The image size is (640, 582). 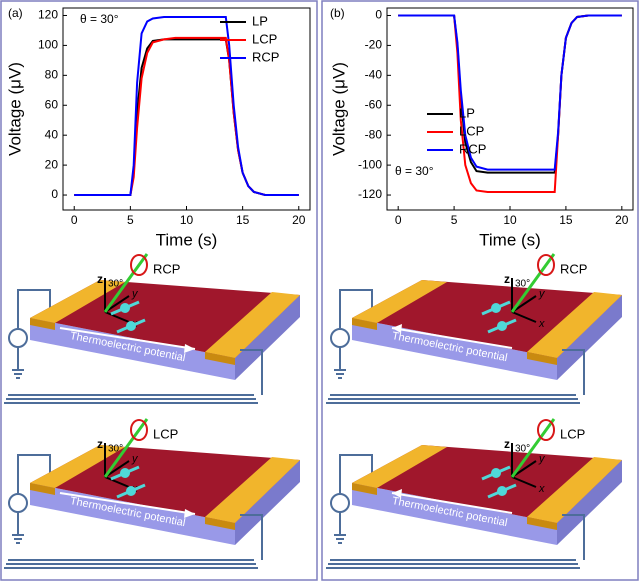 I want to click on panel-label: (a), so click(x=15, y=13).